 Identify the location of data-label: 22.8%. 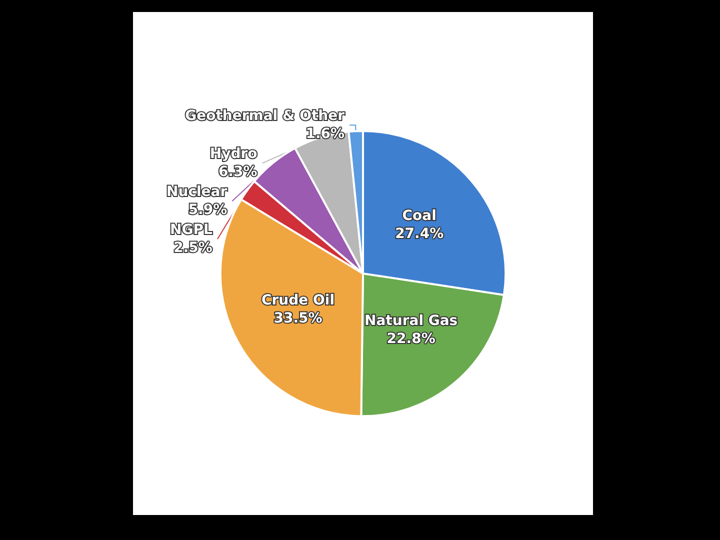
(411, 339).